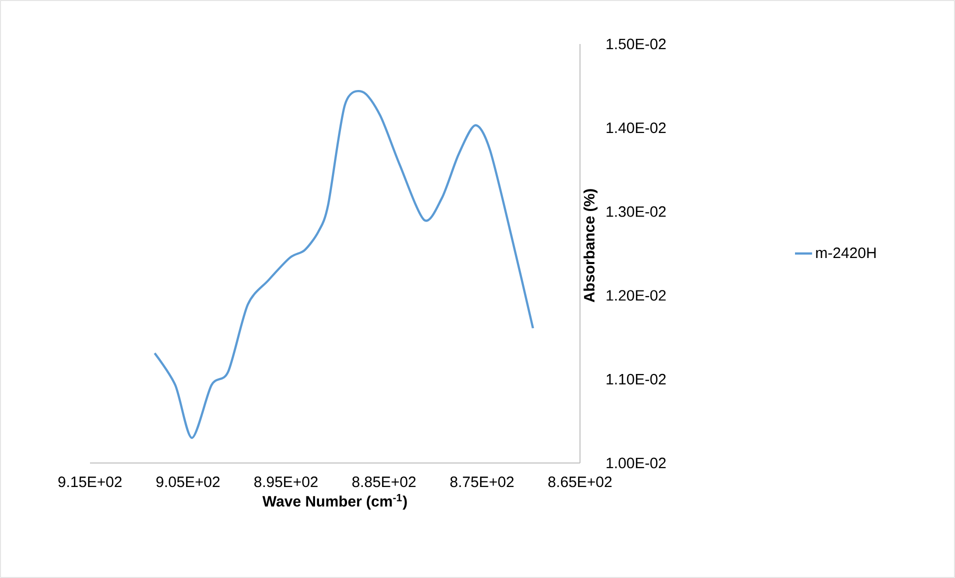  Describe the element at coordinates (384, 482) in the screenshot. I see `x-tick-label: 8.85E+02` at that location.